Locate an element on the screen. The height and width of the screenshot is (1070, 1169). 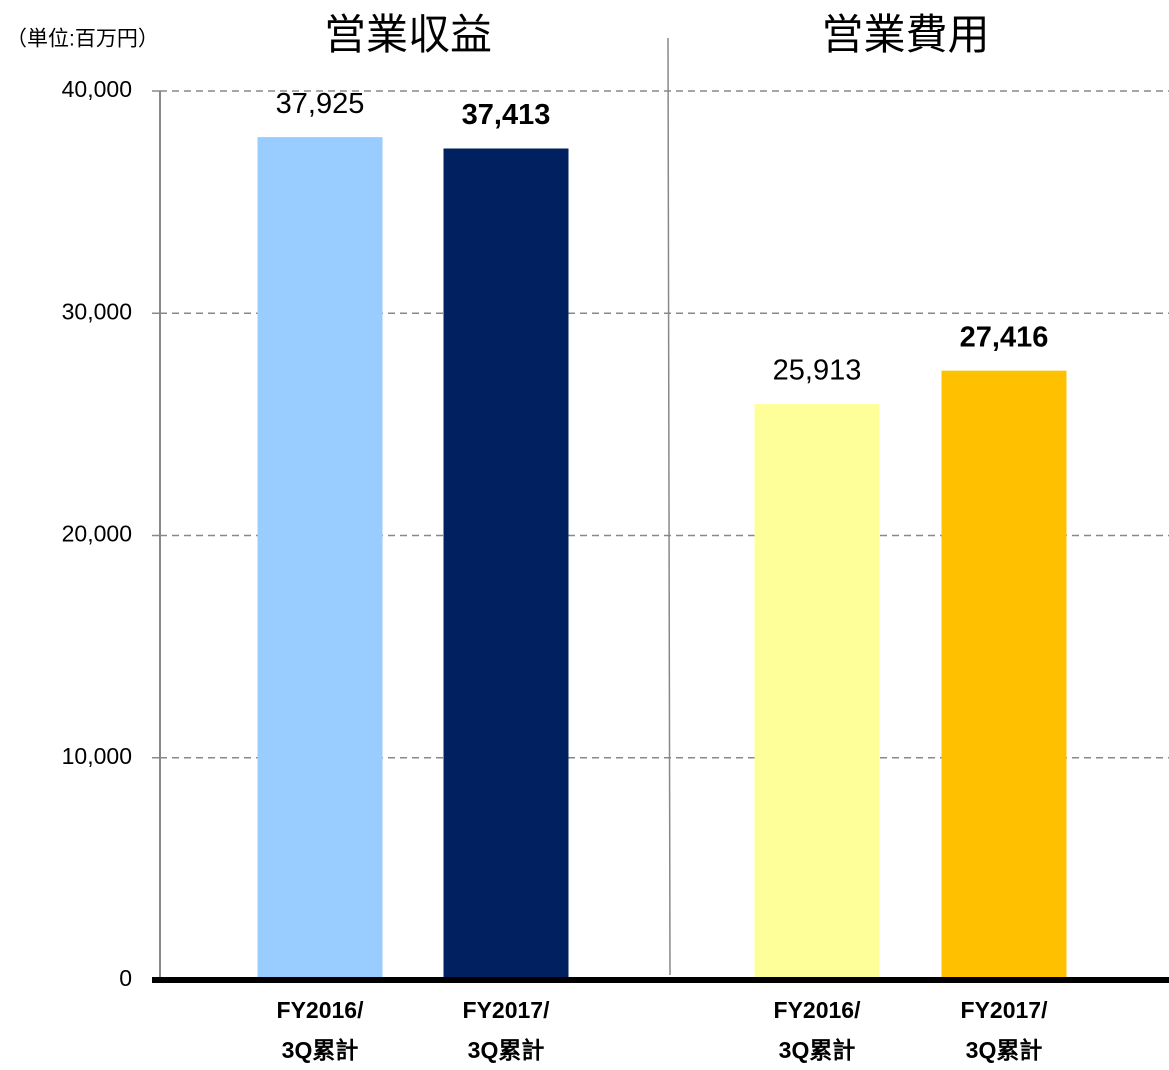
y-tick-label: 20,000 is located at coordinates (97, 534).